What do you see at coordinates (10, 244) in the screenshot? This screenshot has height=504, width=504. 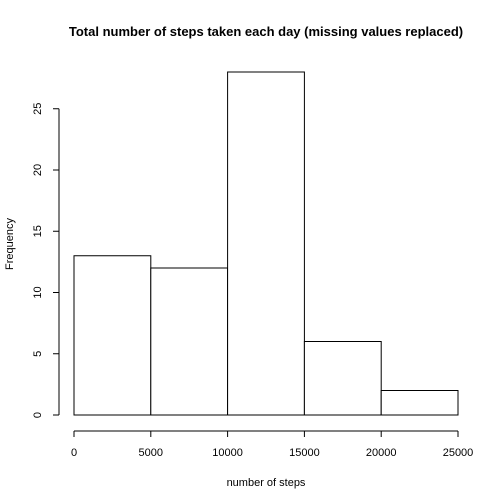 I see `y-axis-label: Frequency` at bounding box center [10, 244].